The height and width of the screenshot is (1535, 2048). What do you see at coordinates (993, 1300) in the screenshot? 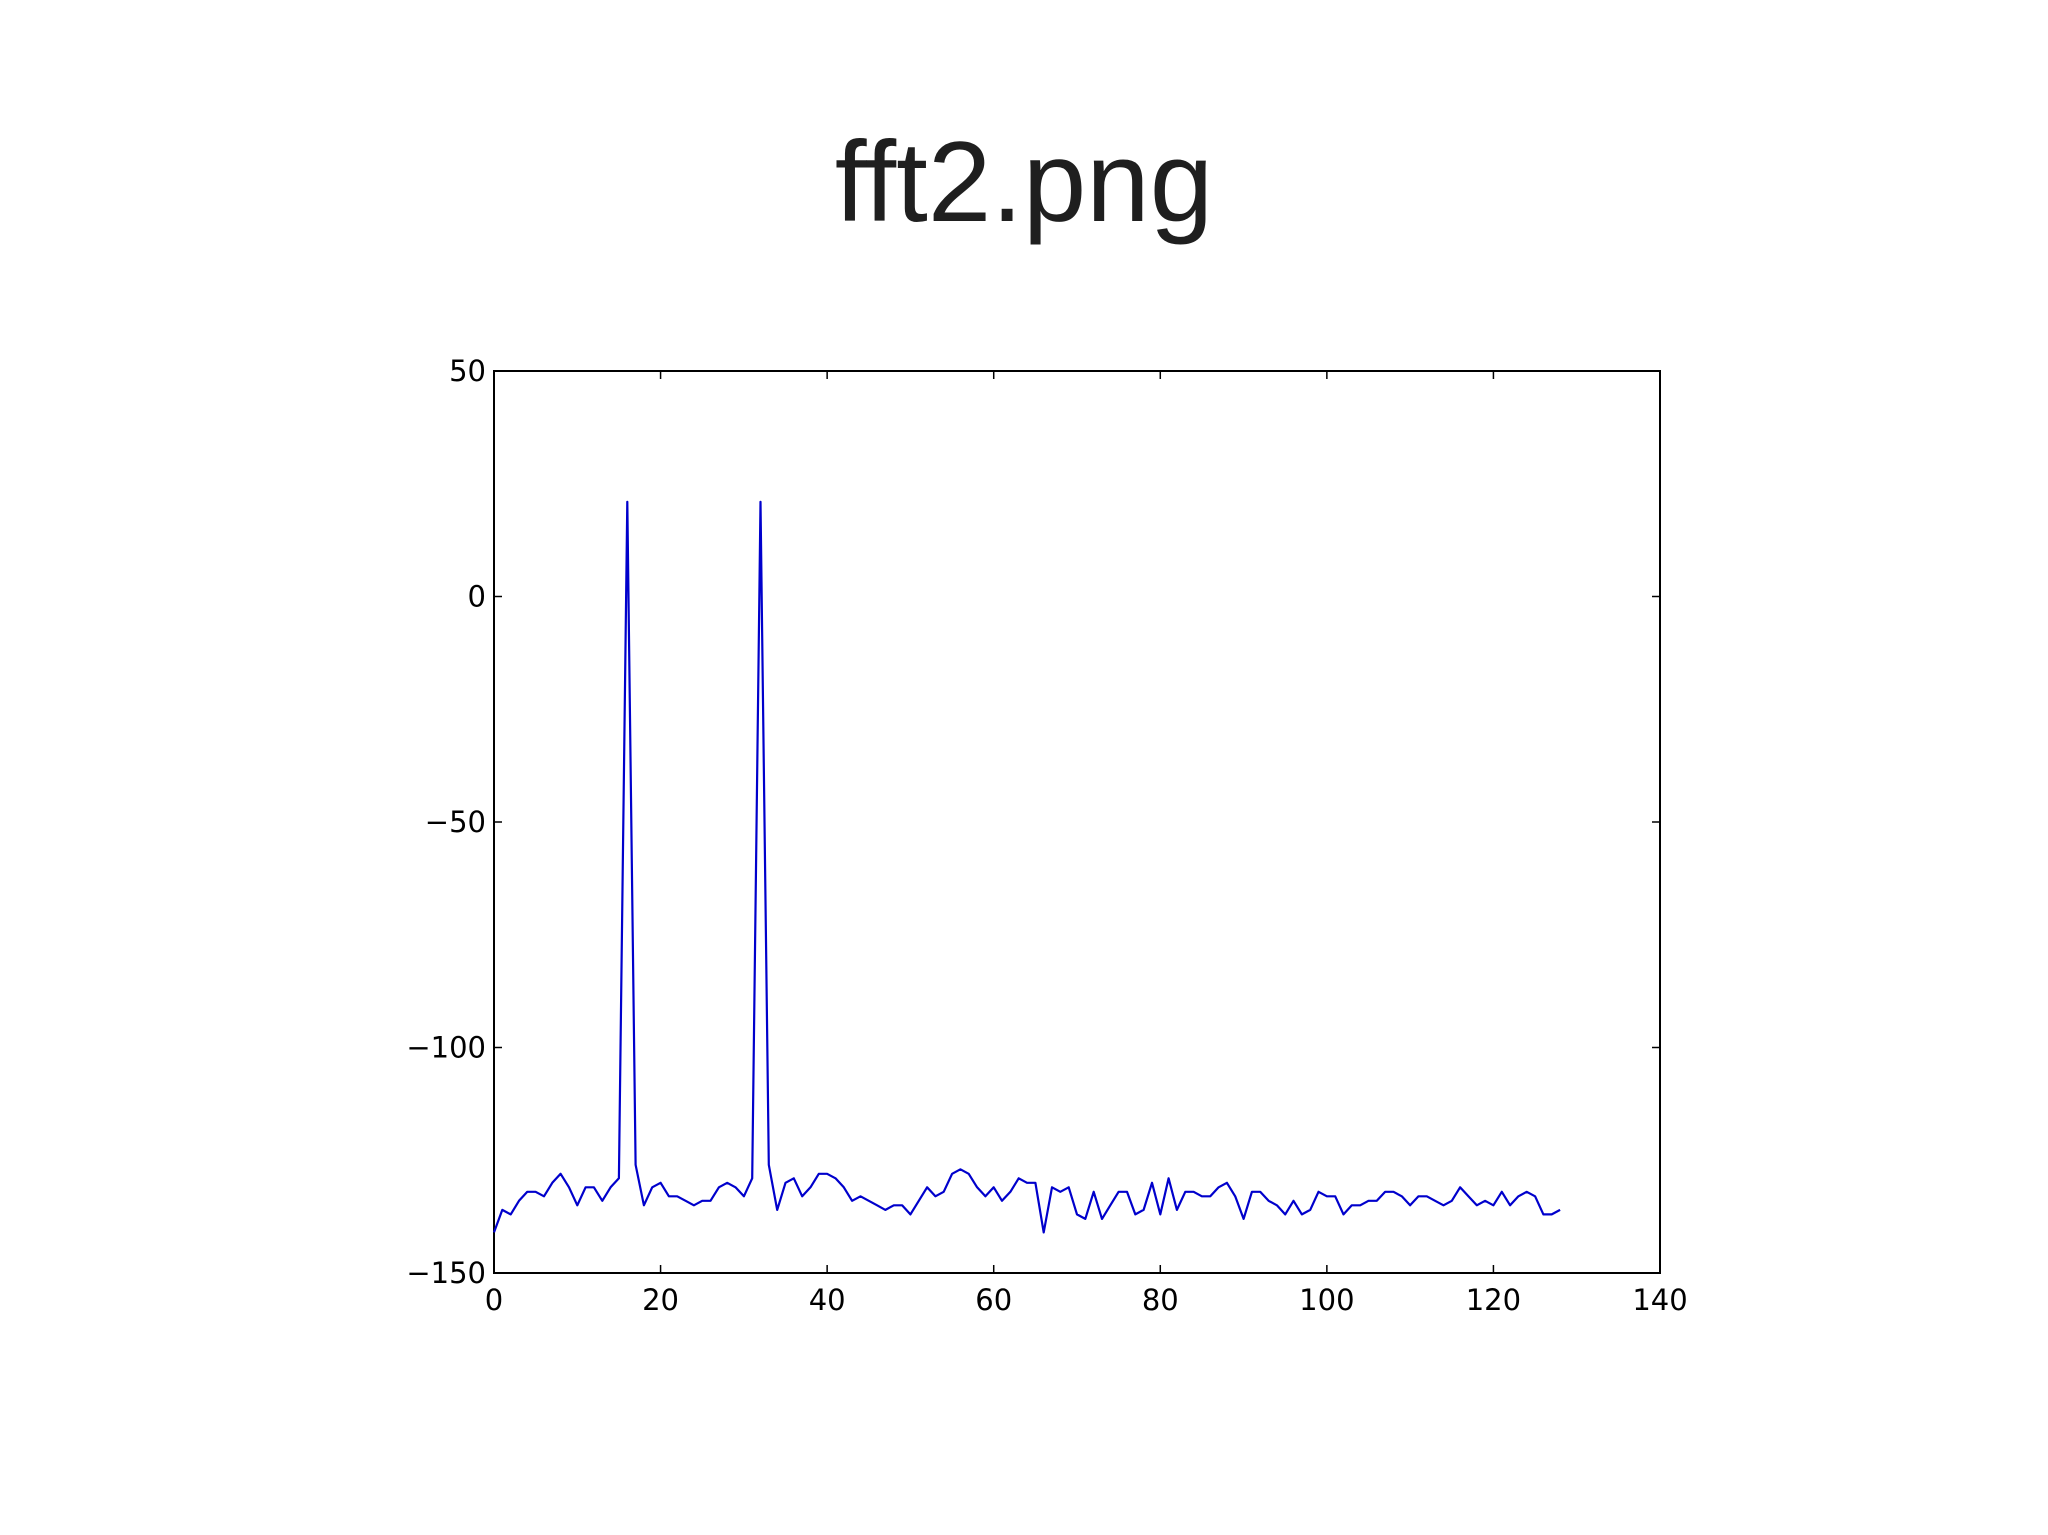
I see `x-tick-label: 60` at bounding box center [993, 1300].